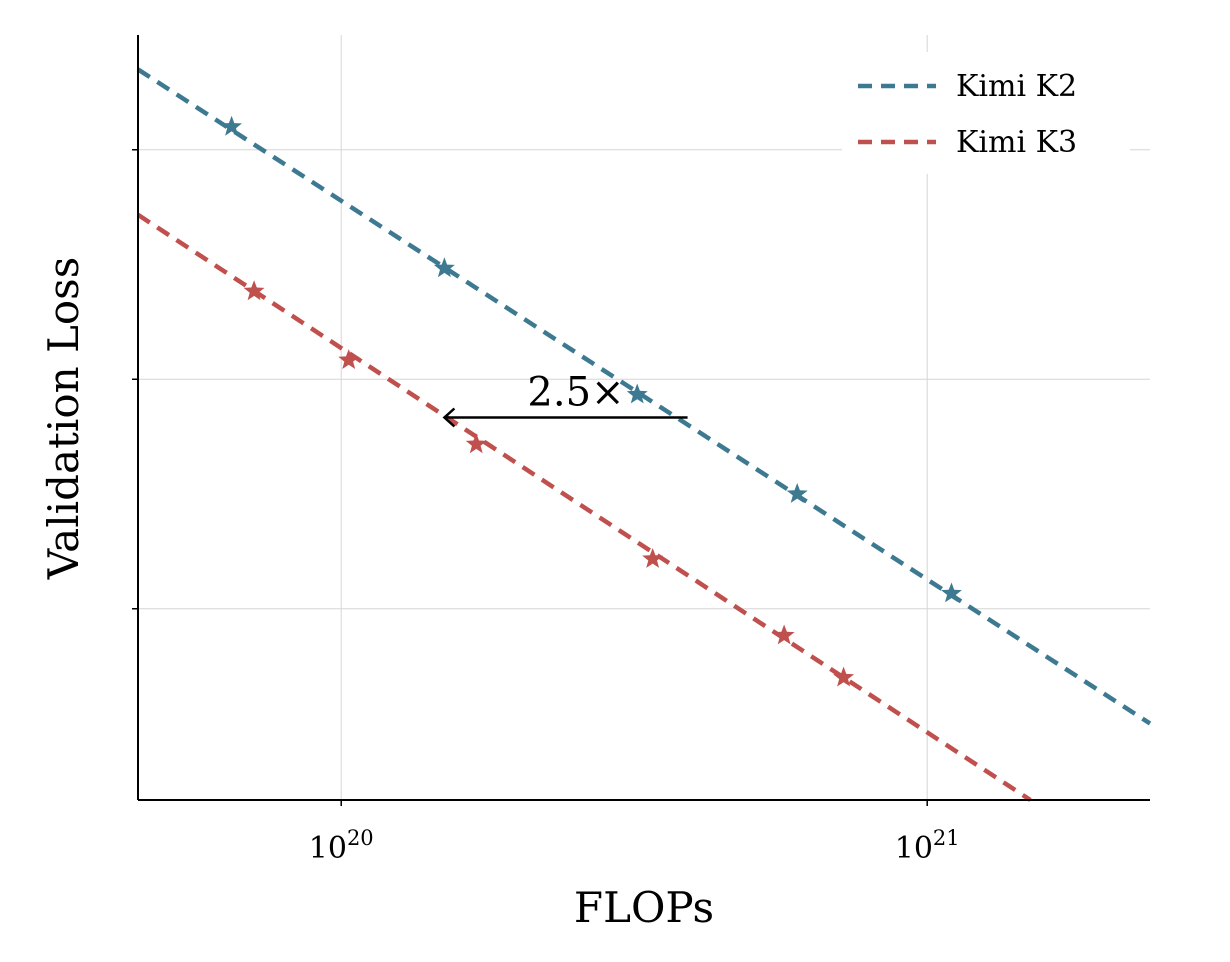 The height and width of the screenshot is (962, 1230). I want to click on legend-background, so click(986, 113).